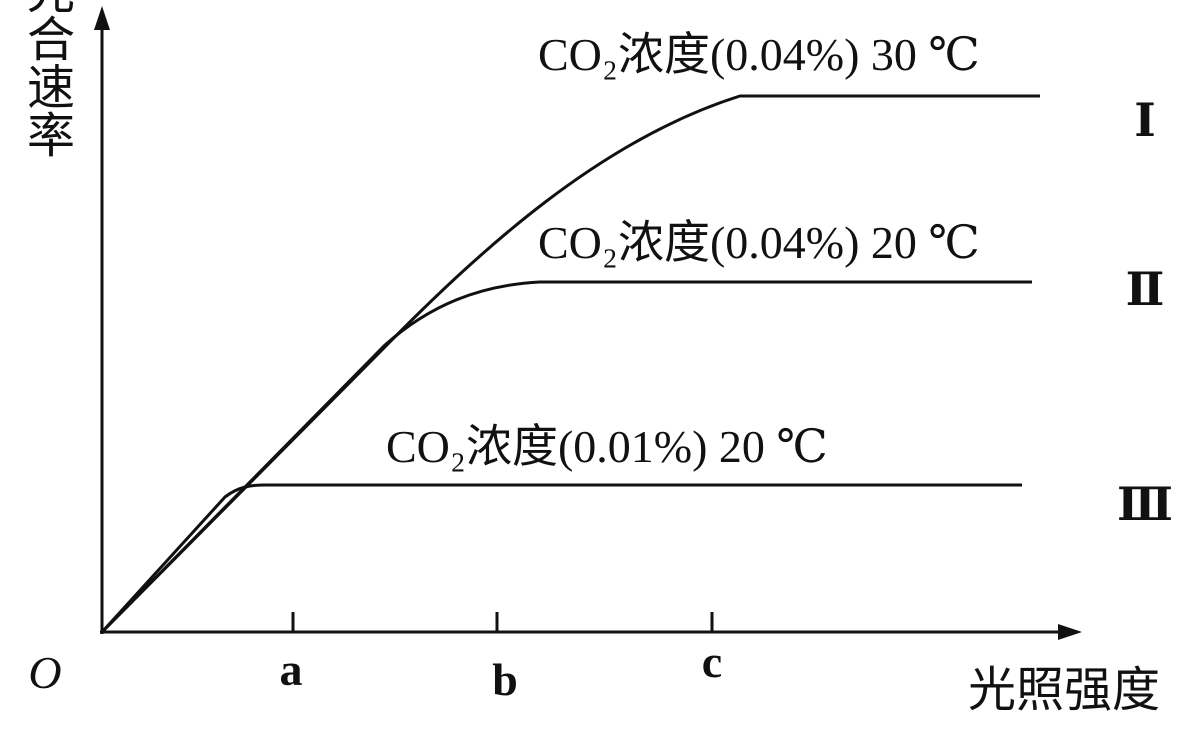 This screenshot has width=1189, height=735. Describe the element at coordinates (1145, 504) in the screenshot. I see `curve-numeral: Ⅲ` at that location.